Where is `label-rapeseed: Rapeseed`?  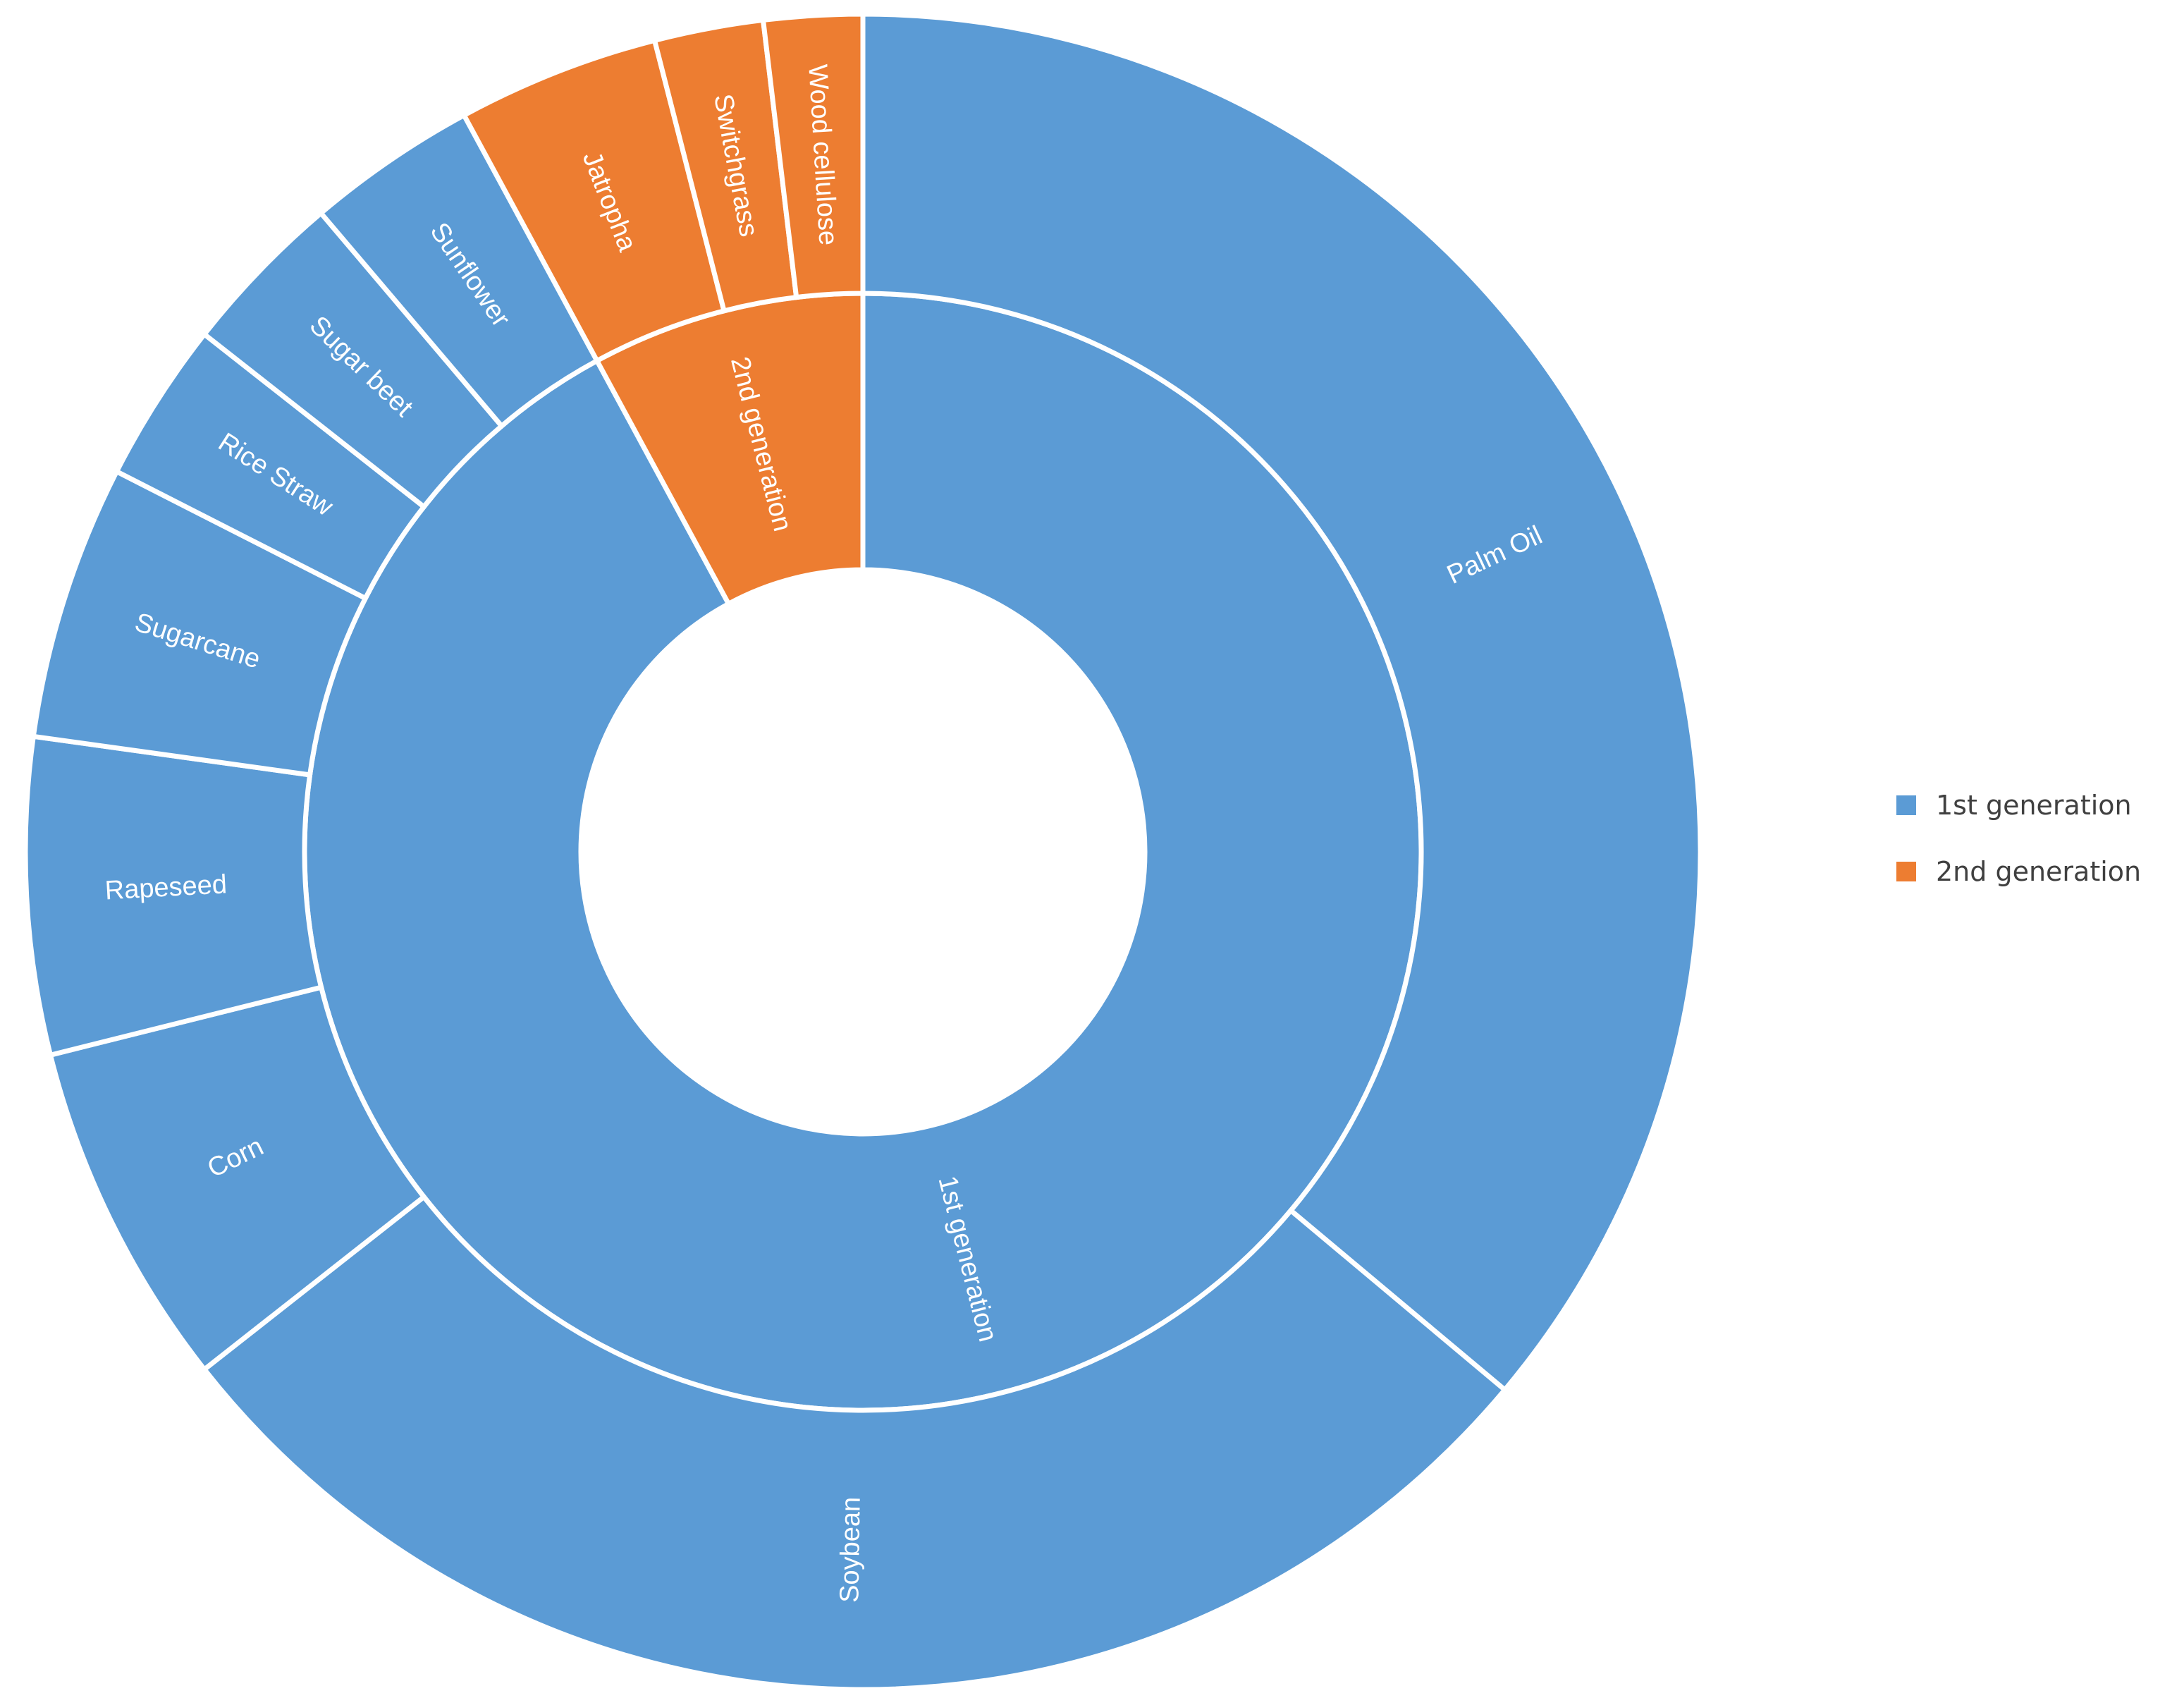 label-rapeseed: Rapeseed is located at coordinates (166, 887).